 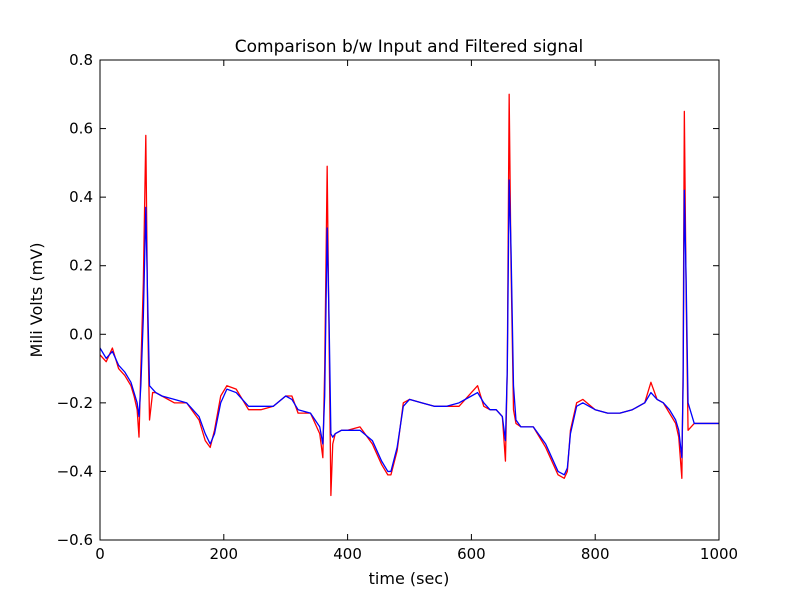 I want to click on x-tick-label: 200, so click(x=223, y=554).